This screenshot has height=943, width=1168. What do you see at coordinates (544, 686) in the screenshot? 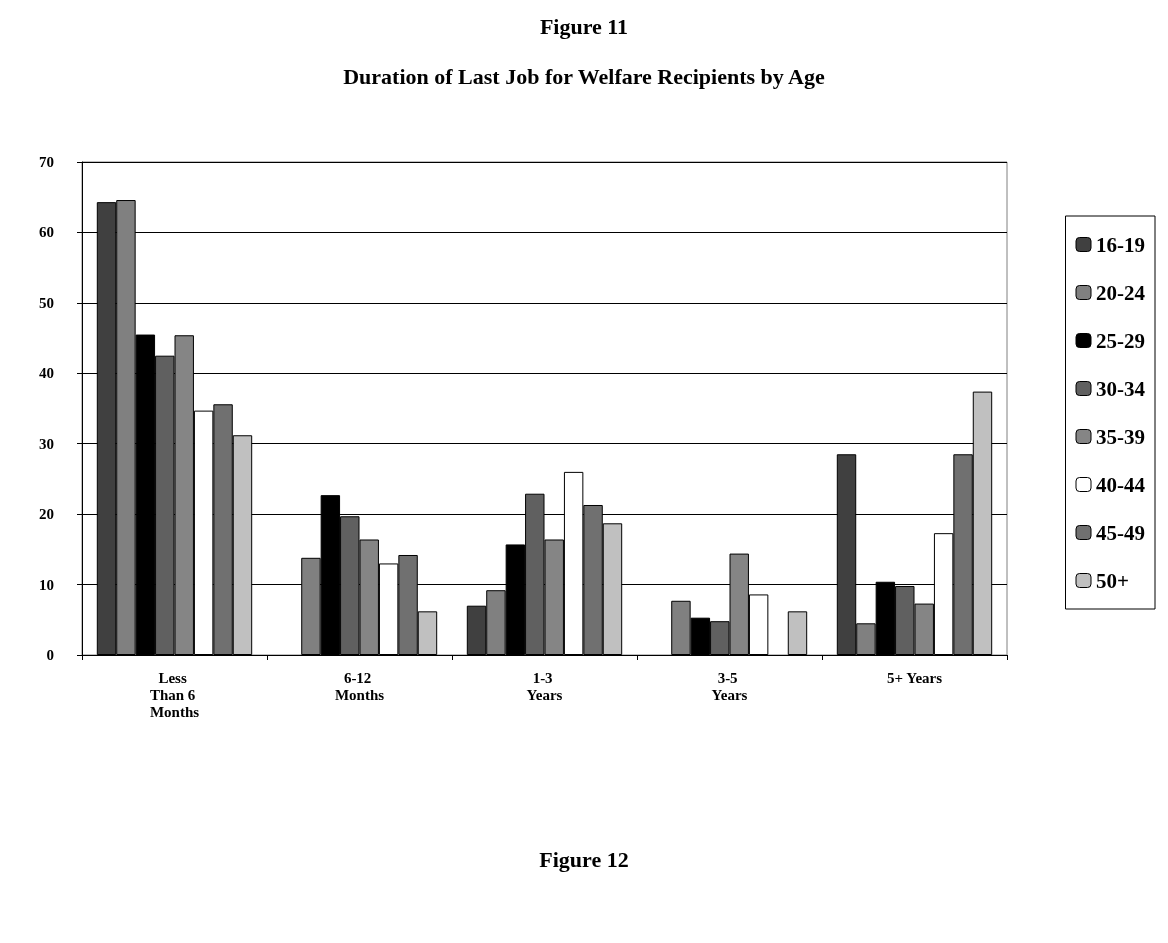
I see `x-tick-label: 1-3 Years` at bounding box center [544, 686].